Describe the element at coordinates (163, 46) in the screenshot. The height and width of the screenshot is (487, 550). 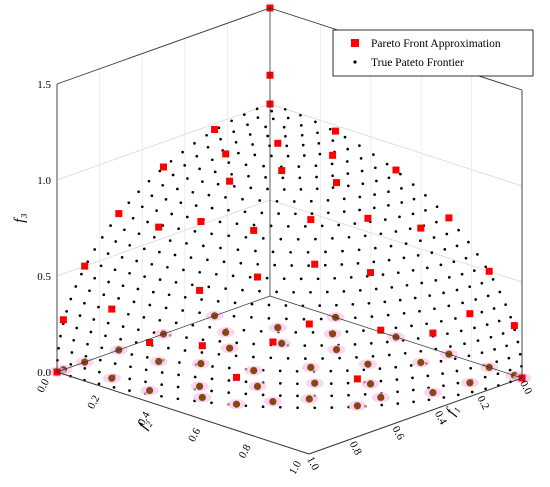
I see `frame-edge-top-left` at that location.